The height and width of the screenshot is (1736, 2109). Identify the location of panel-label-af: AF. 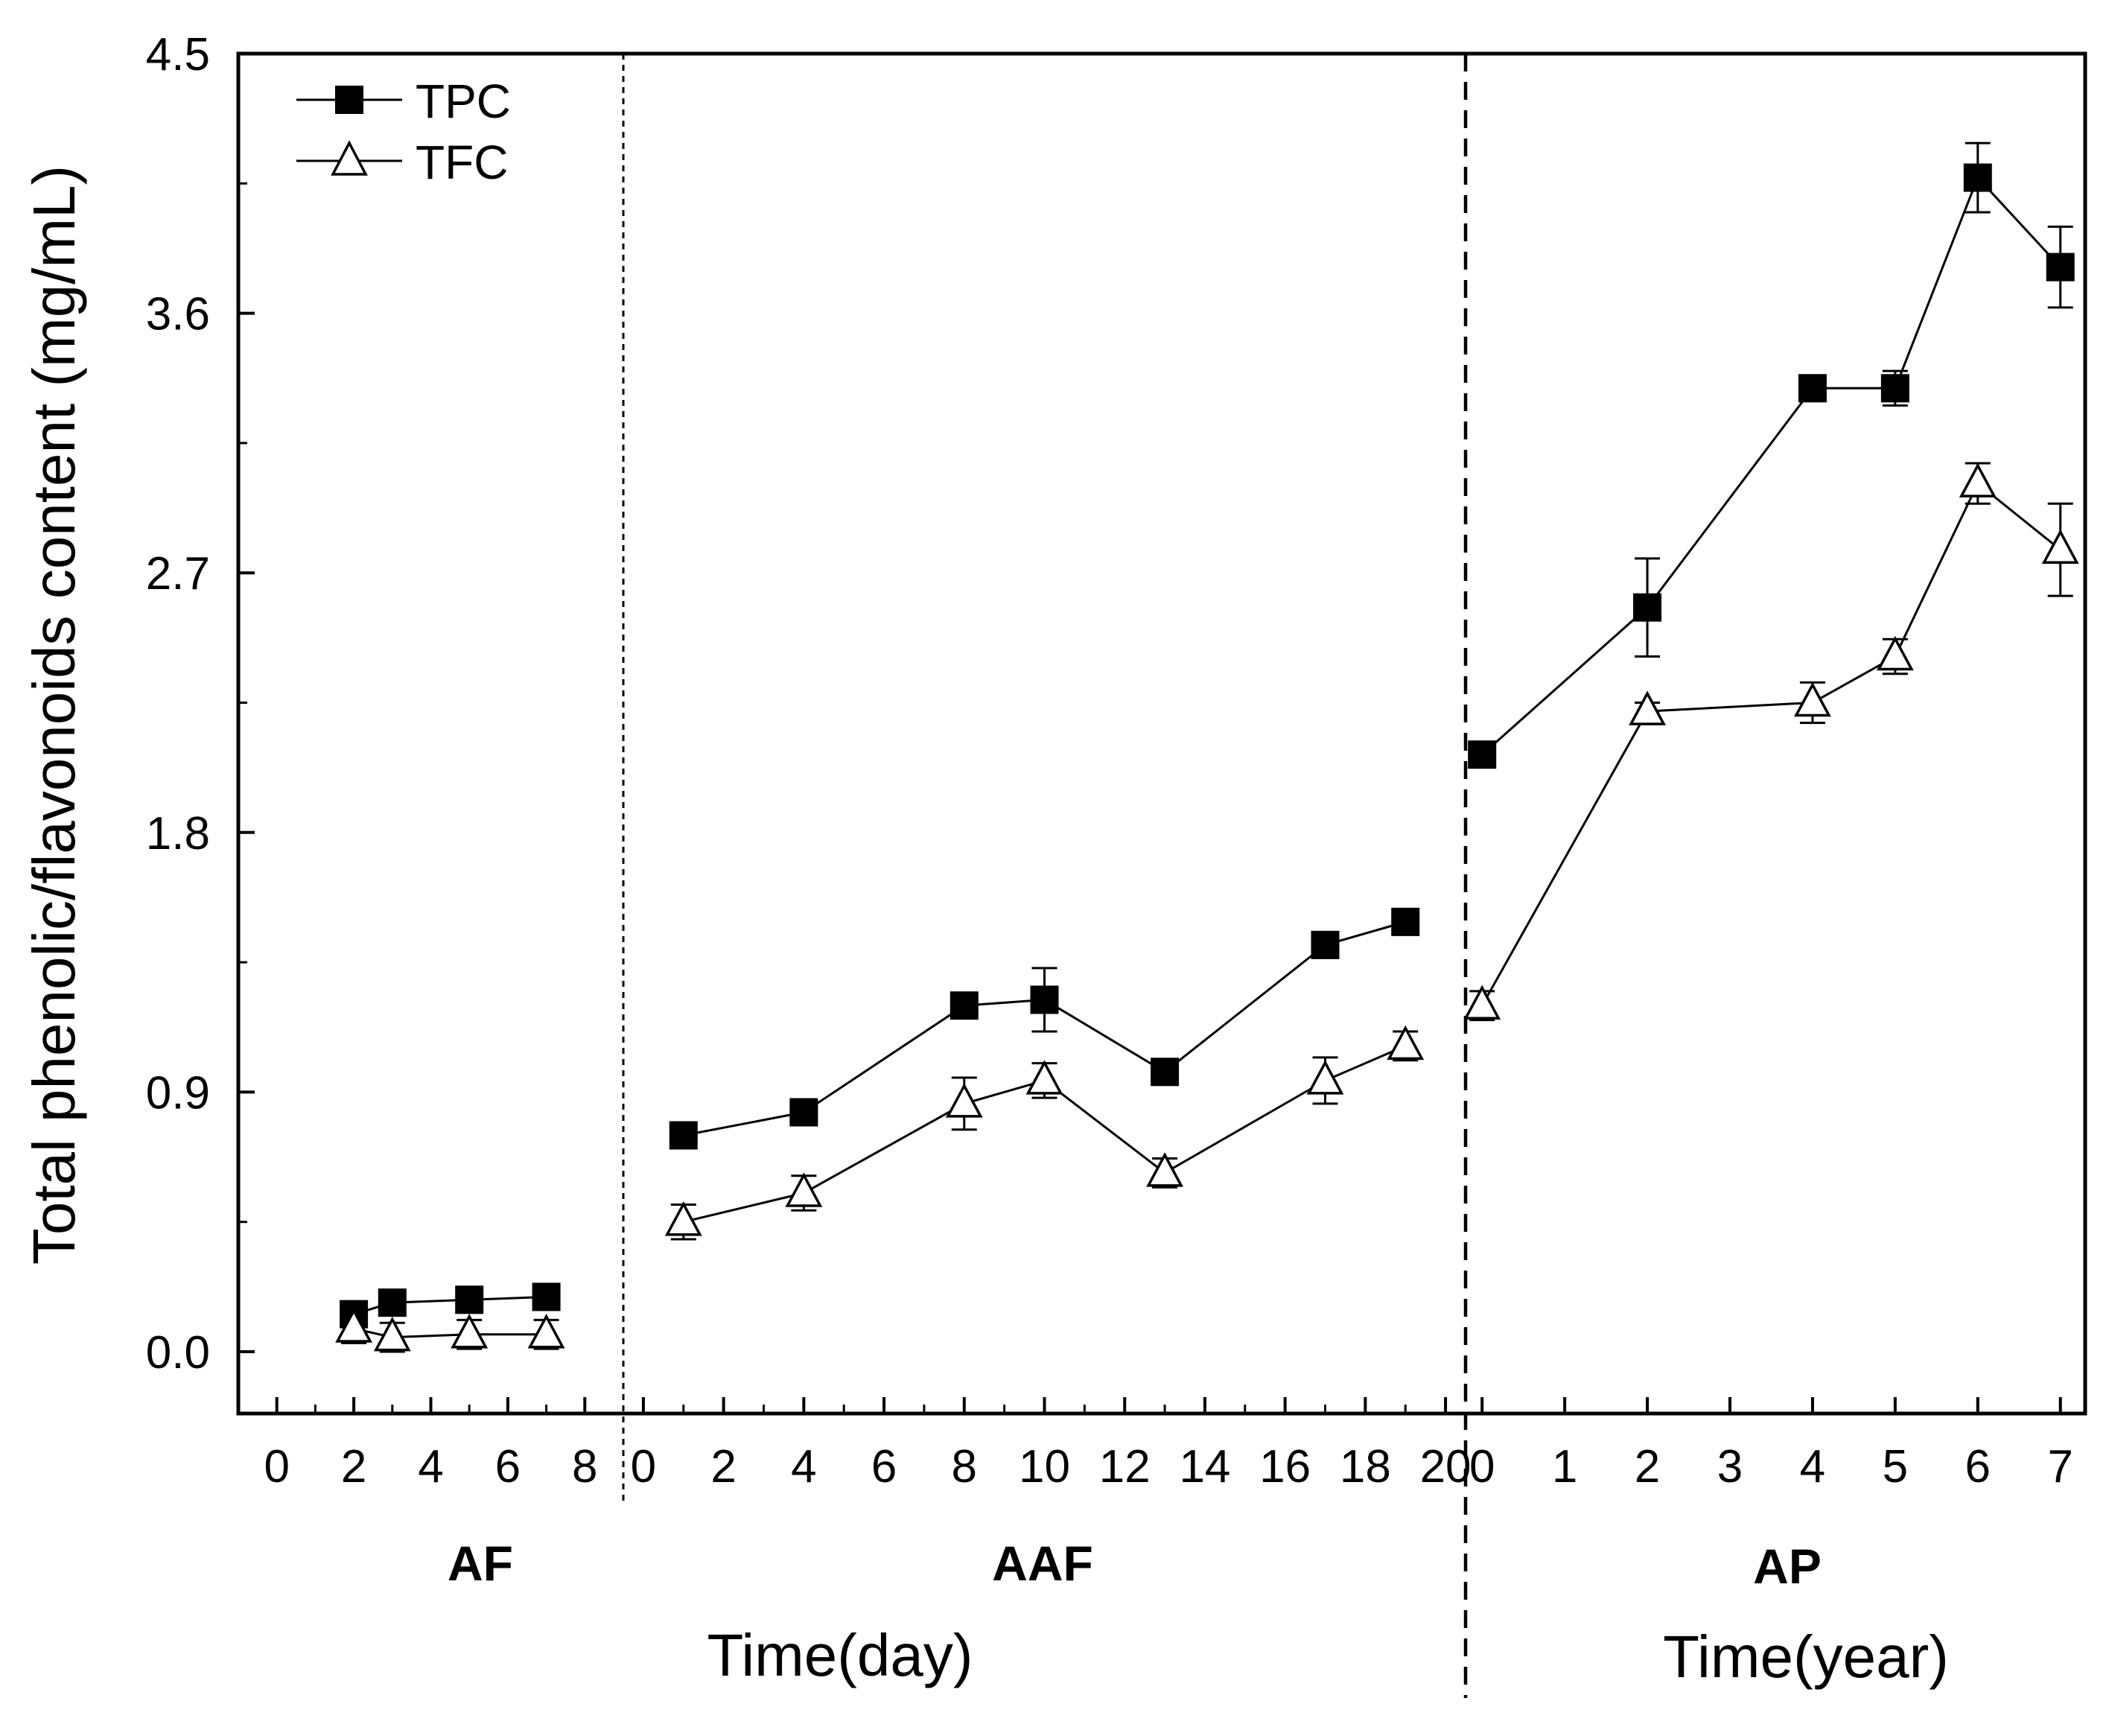
(480, 1563).